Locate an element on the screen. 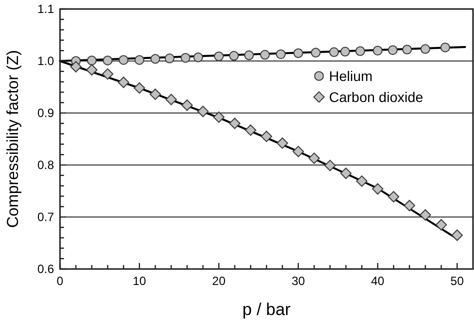 The width and height of the screenshot is (474, 327). legend-label: Helium is located at coordinates (351, 76).